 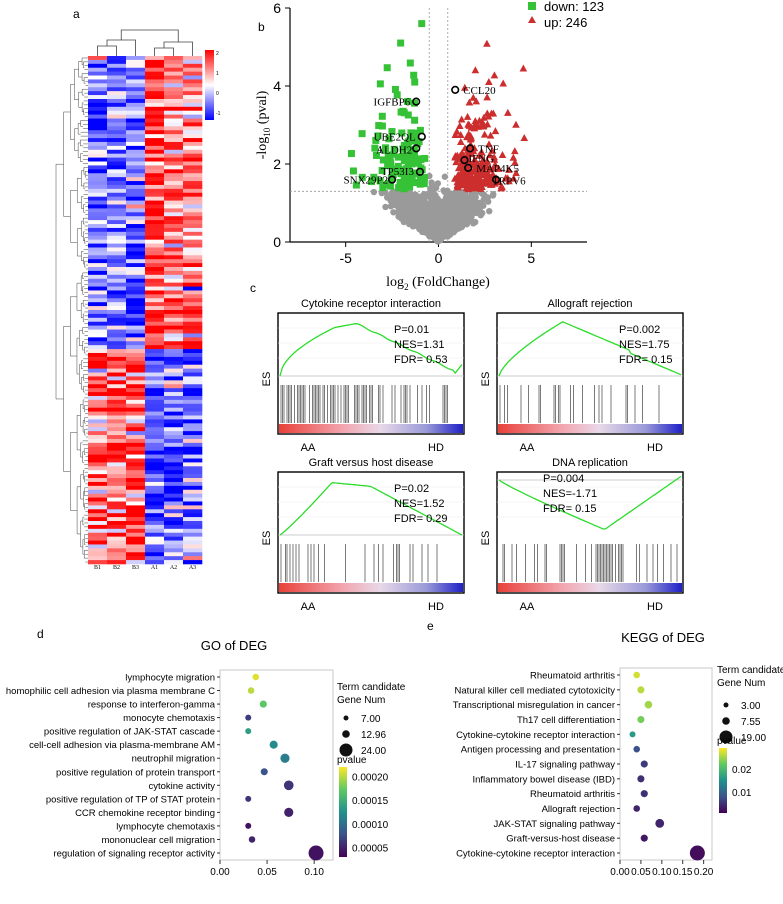 What do you see at coordinates (370, 777) in the screenshot?
I see `color-legend-tick: 0.00020` at bounding box center [370, 777].